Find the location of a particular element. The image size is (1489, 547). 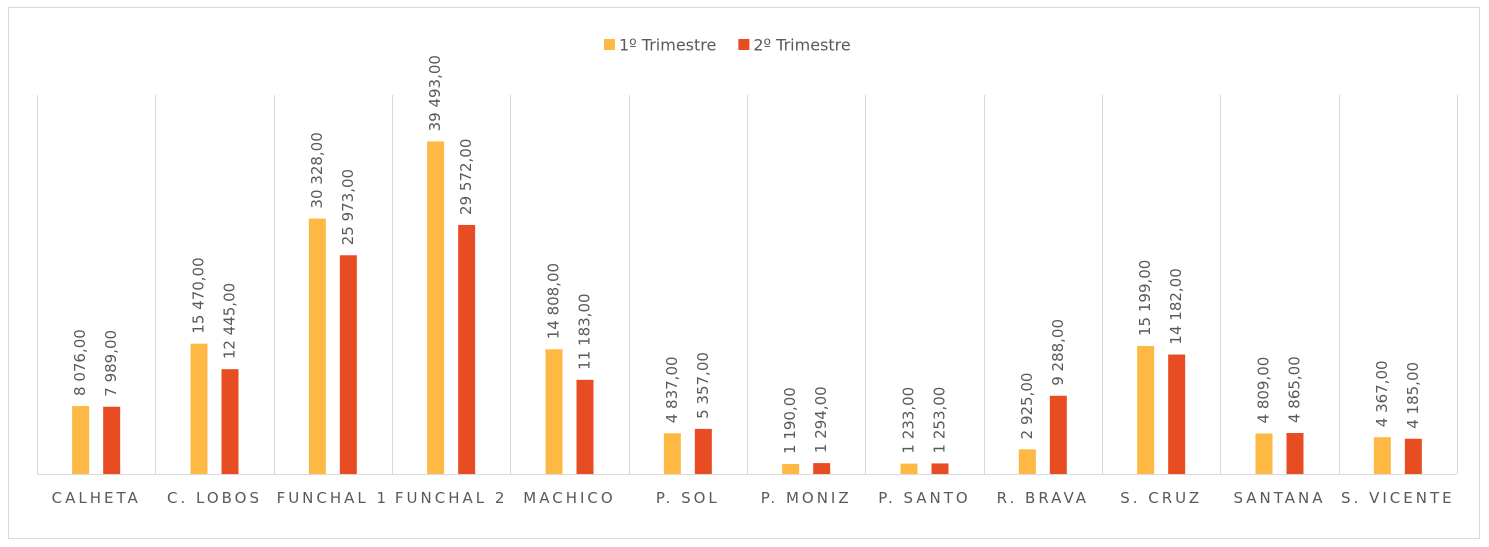

data-label: 4 367,00 is located at coordinates (1382, 393).